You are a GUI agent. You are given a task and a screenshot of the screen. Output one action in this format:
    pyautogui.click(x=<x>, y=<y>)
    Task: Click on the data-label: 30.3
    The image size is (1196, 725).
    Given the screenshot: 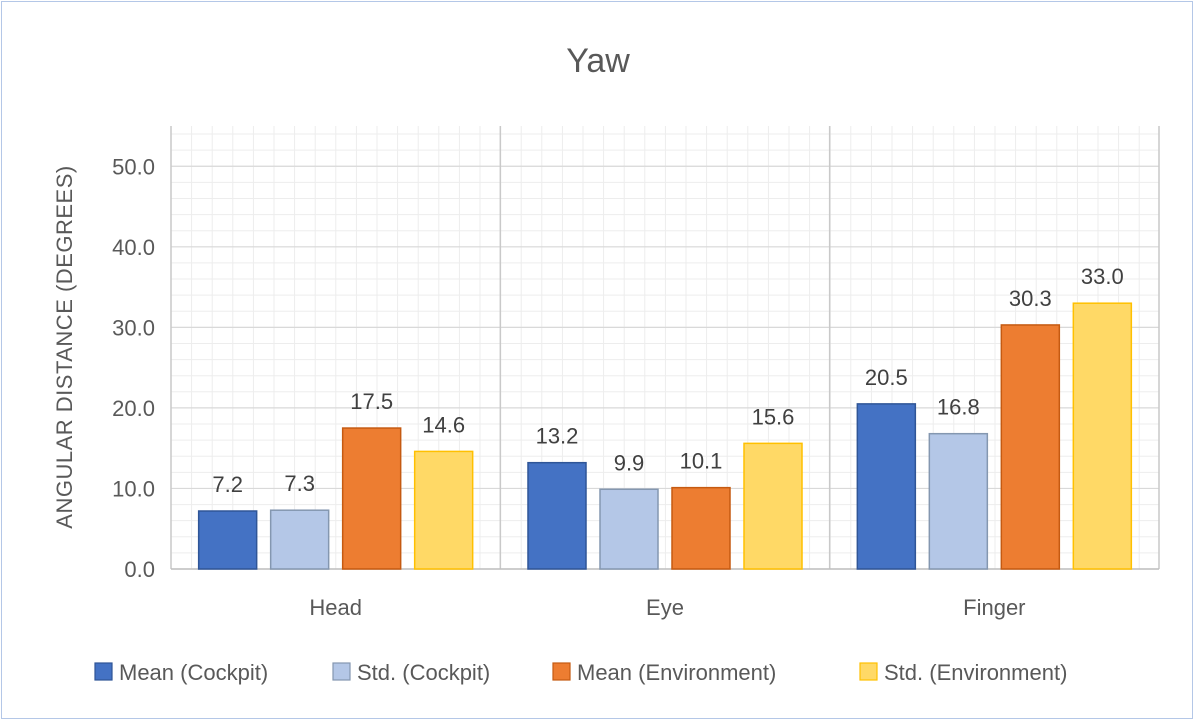 What is the action you would take?
    pyautogui.click(x=1030, y=298)
    